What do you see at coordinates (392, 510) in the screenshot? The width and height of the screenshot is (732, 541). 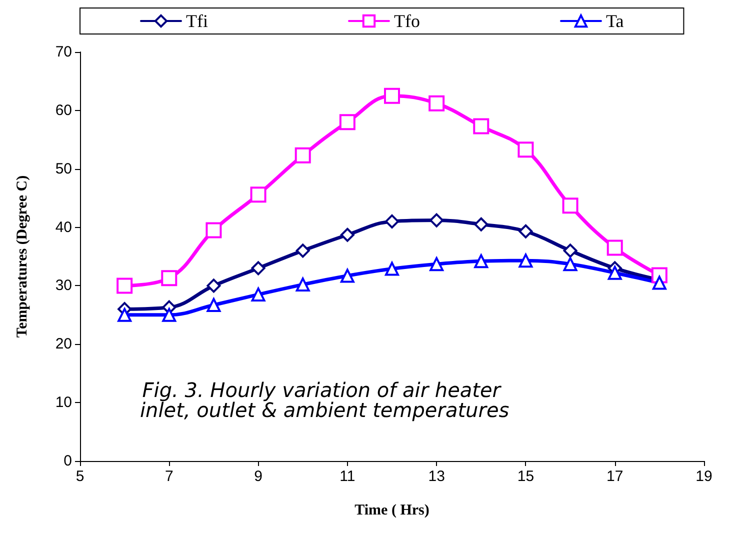 I see `x-axis-title: Time ( Hrs)` at bounding box center [392, 510].